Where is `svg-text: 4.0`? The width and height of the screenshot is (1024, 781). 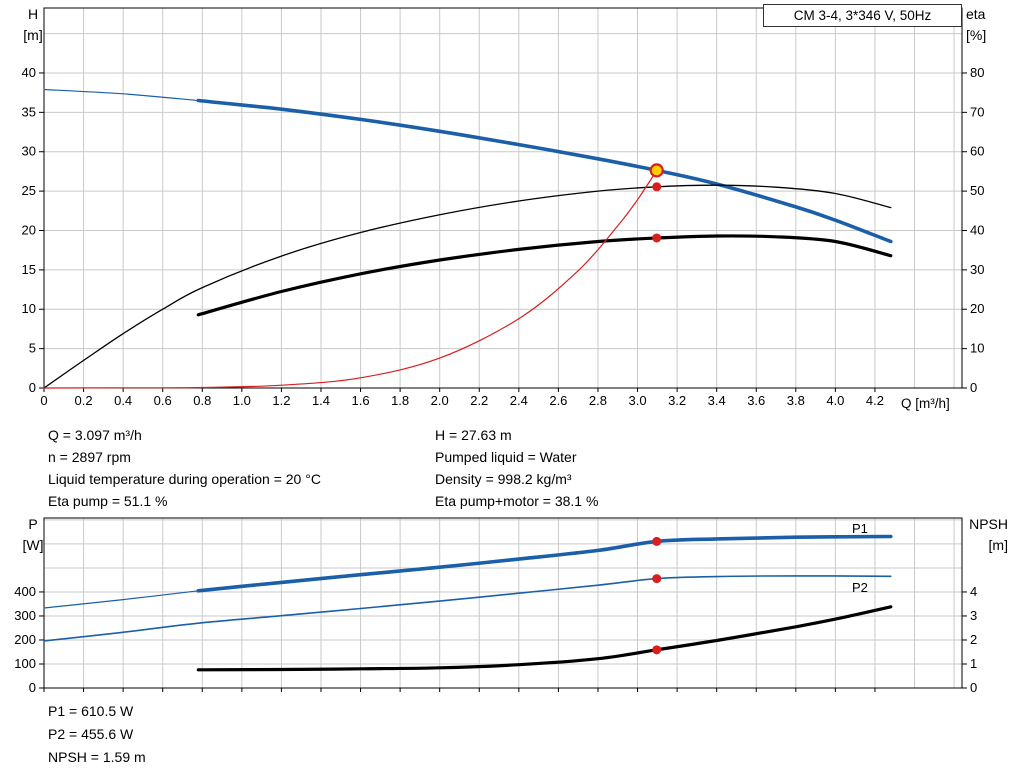
svg-text: 4.0 is located at coordinates (835, 400).